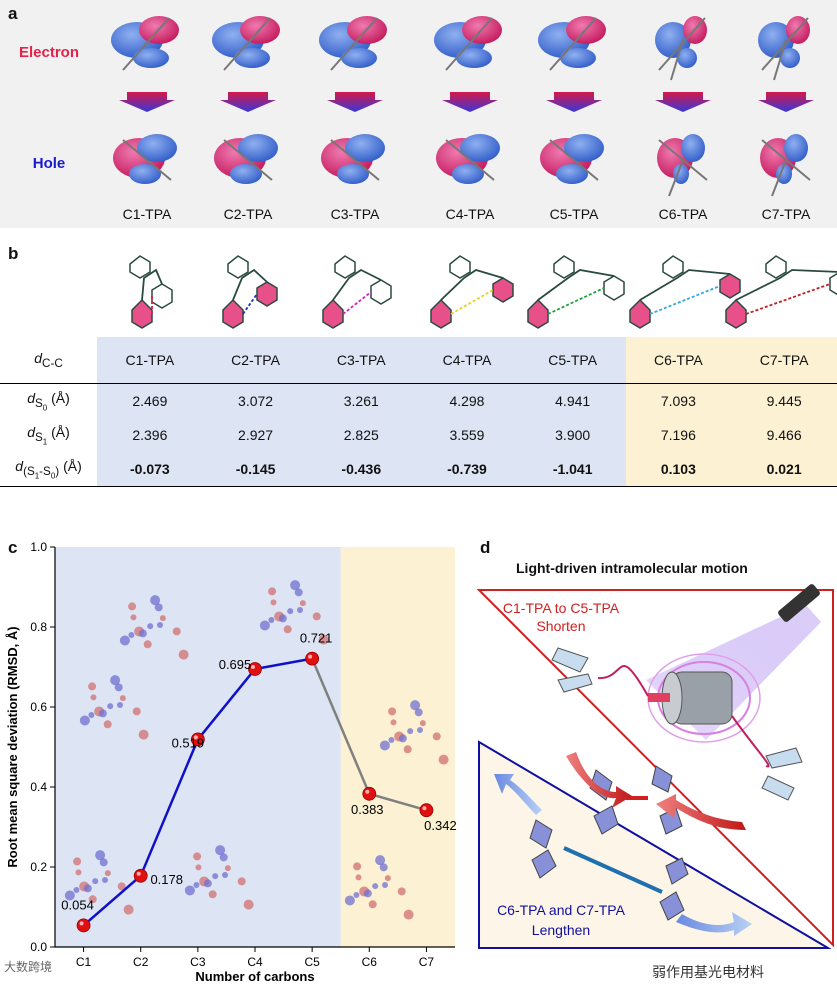 The height and width of the screenshot is (988, 837). What do you see at coordinates (427, 962) in the screenshot?
I see `x-tick-label: C7` at bounding box center [427, 962].